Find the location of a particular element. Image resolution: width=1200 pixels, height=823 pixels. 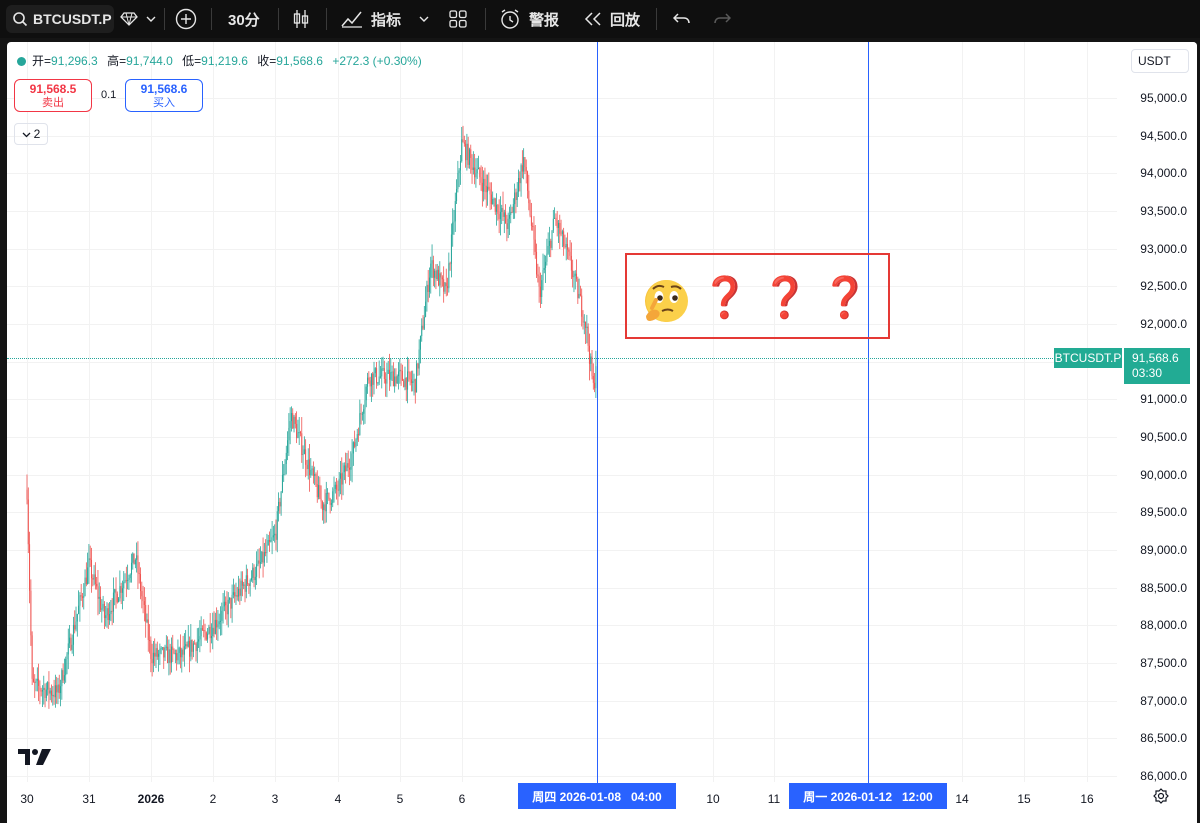

indicator-count: 2 is located at coordinates (37, 134).